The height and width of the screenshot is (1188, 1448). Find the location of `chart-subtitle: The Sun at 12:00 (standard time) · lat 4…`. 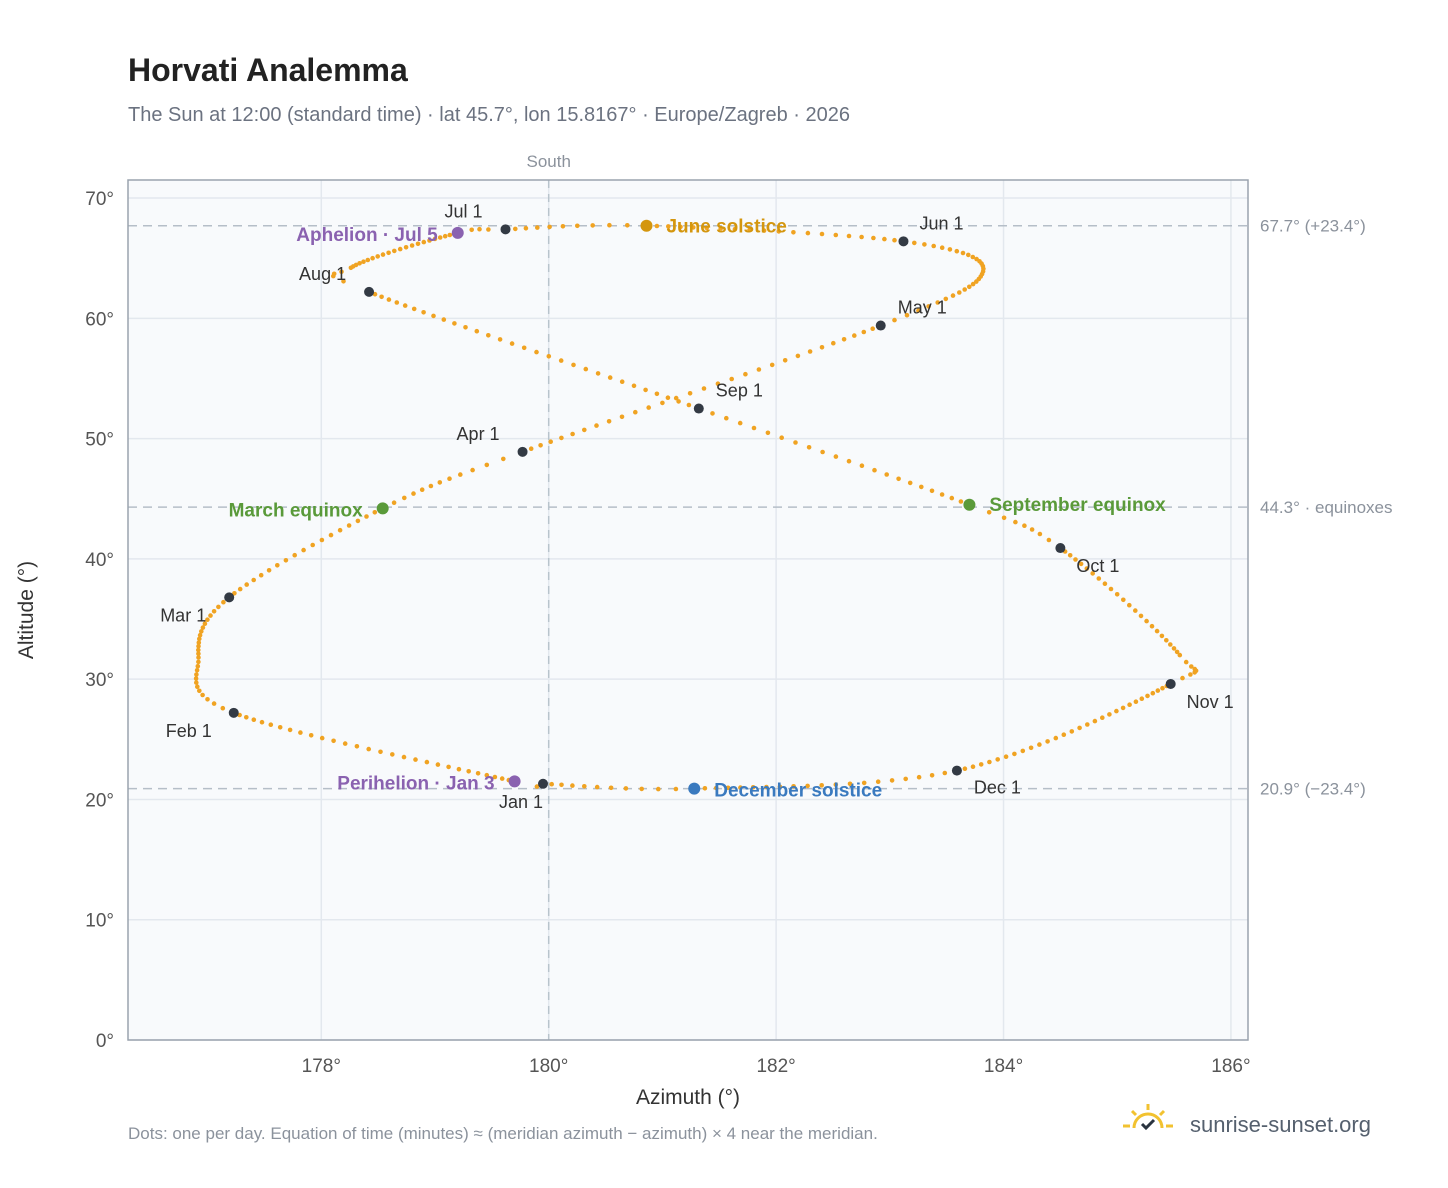

chart-subtitle: The Sun at 12:00 (standard time) · lat 4… is located at coordinates (489, 115).